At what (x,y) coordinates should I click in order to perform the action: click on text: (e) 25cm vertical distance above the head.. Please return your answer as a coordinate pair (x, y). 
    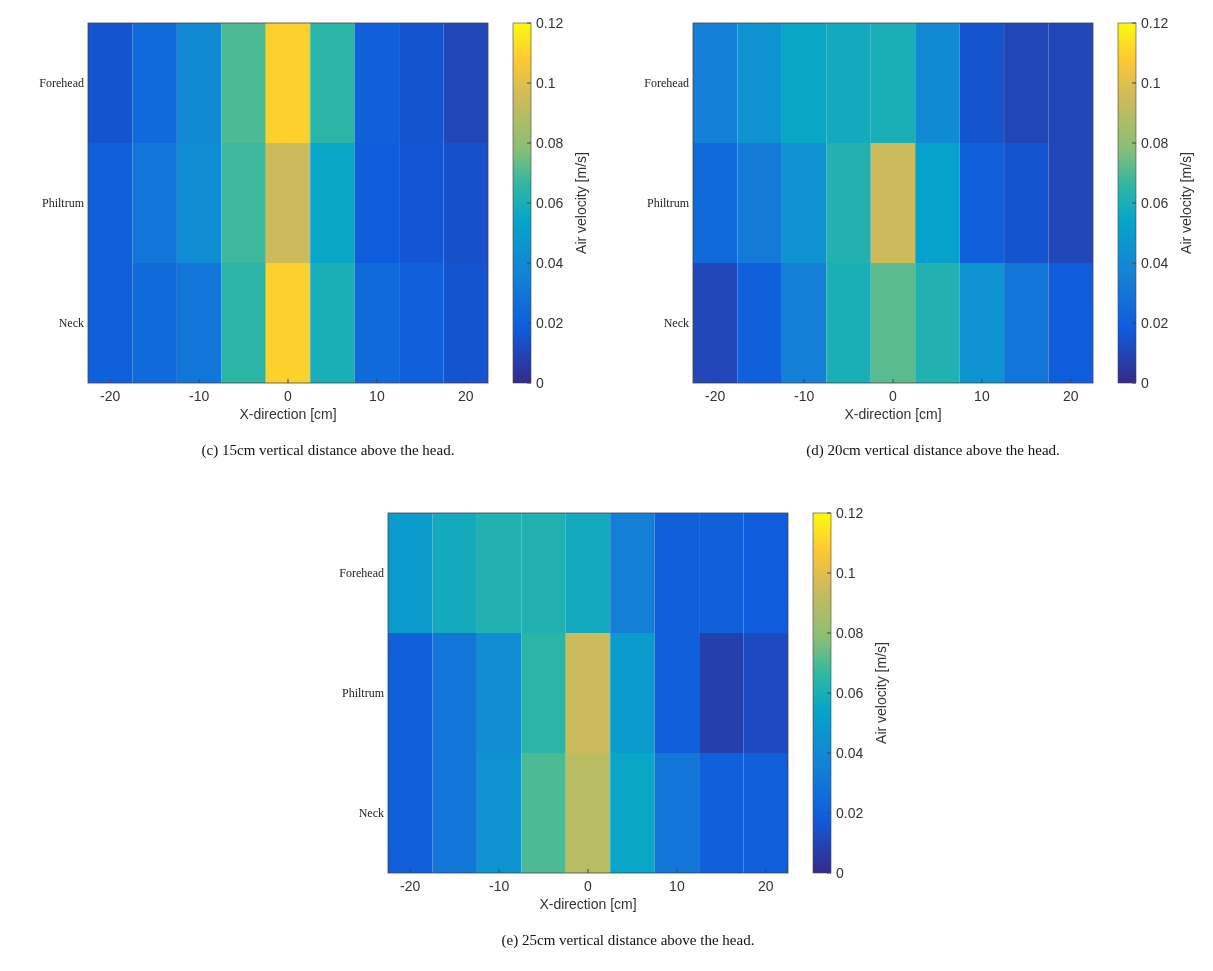
    Looking at the image, I should click on (628, 940).